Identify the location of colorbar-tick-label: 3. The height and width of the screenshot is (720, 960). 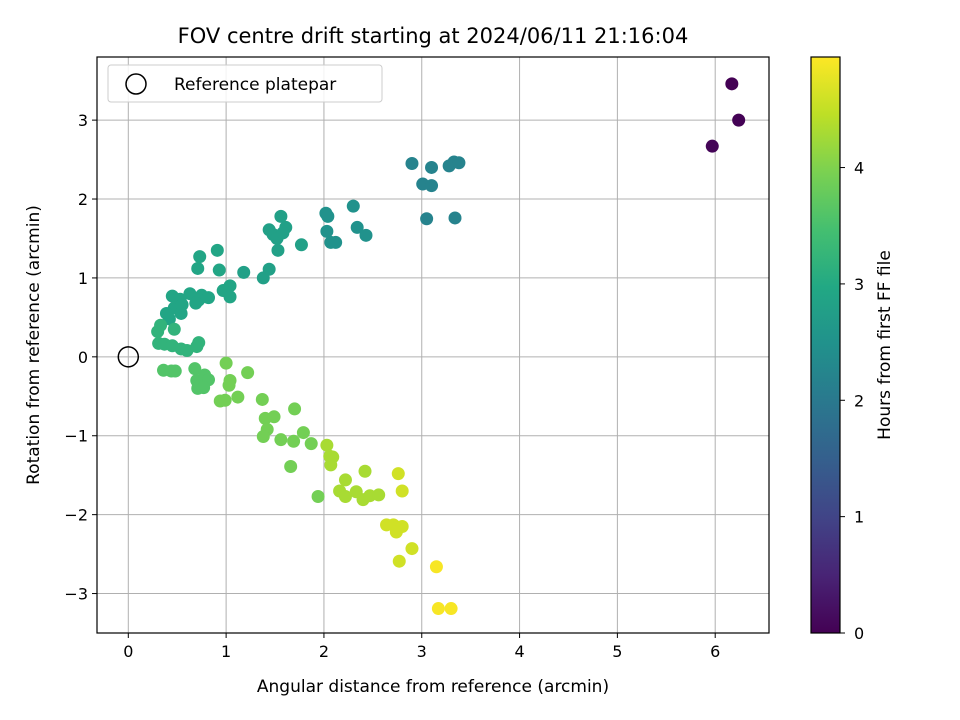
(859, 284).